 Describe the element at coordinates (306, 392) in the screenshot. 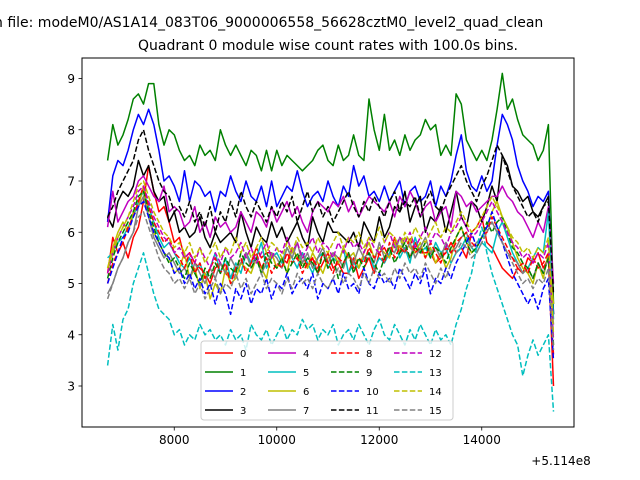

I see `legend-label-6: 6` at that location.